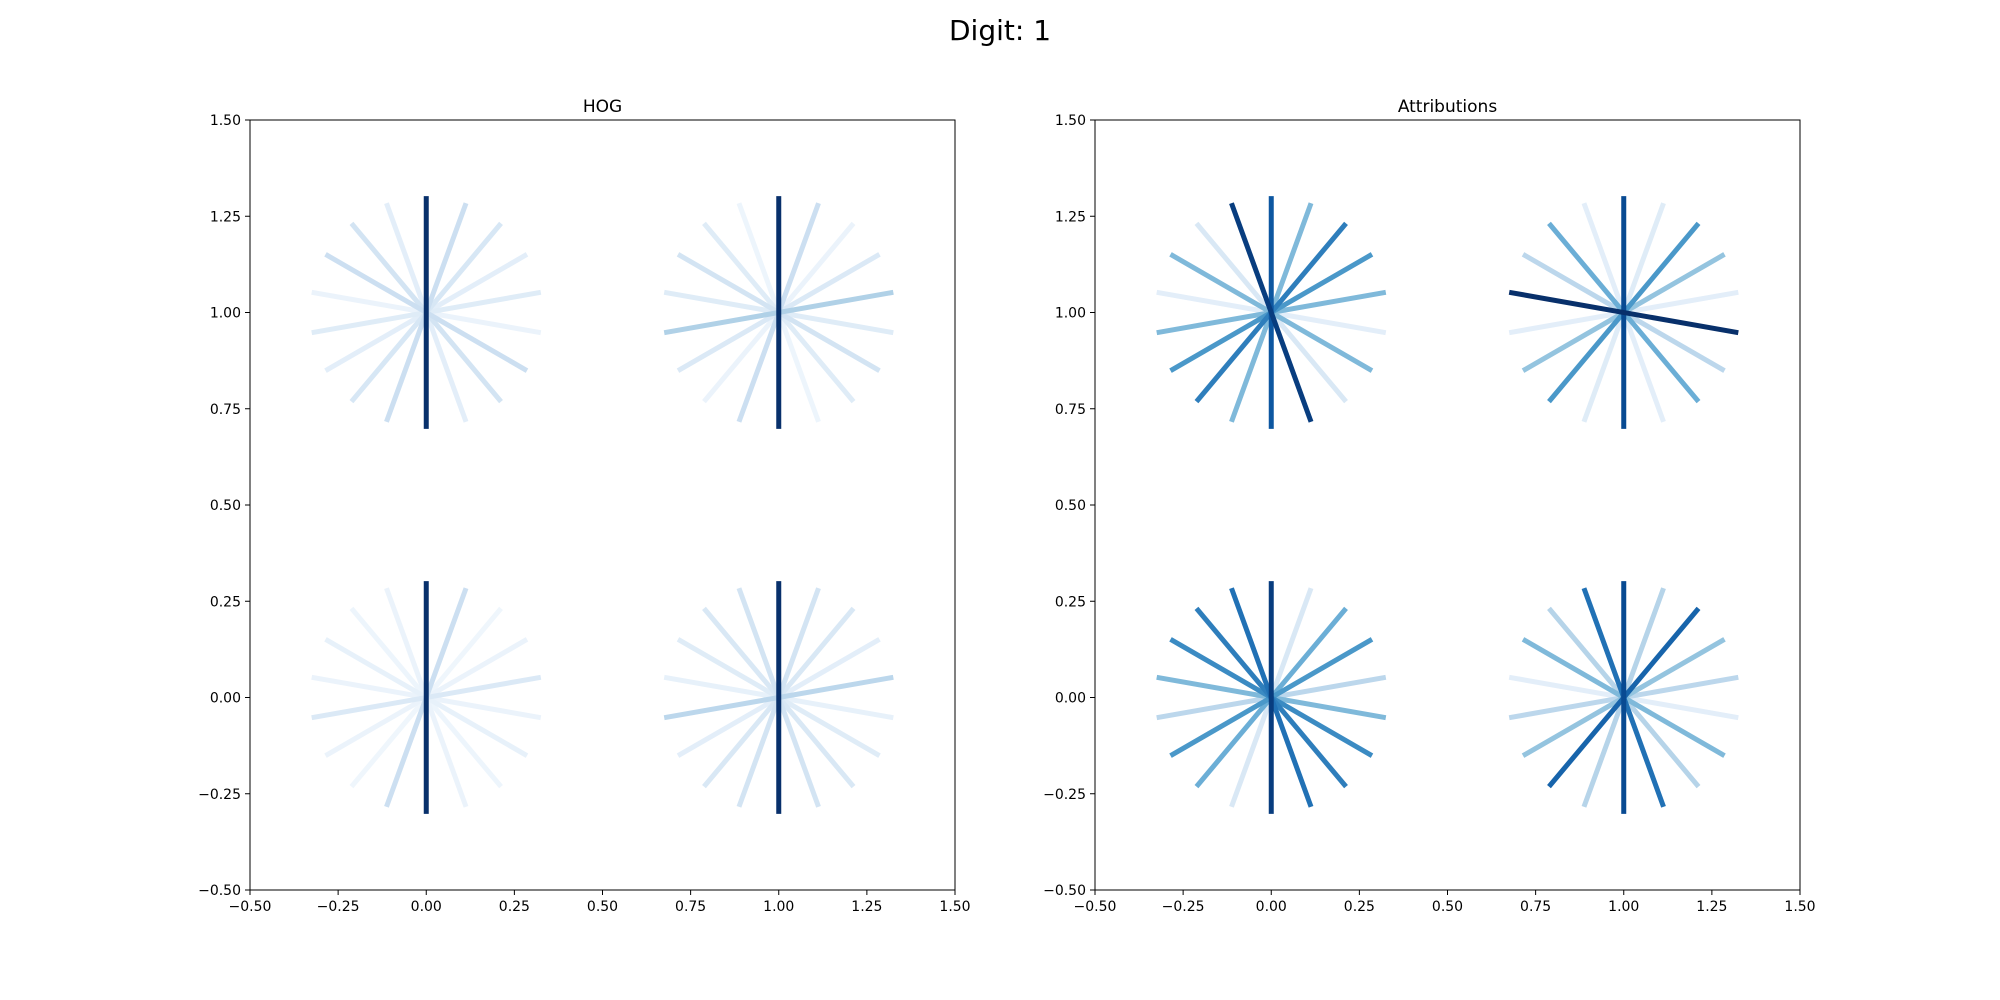 This screenshot has height=1000, width=2000. Describe the element at coordinates (602, 107) in the screenshot. I see `axes-title-hog: HOG` at that location.